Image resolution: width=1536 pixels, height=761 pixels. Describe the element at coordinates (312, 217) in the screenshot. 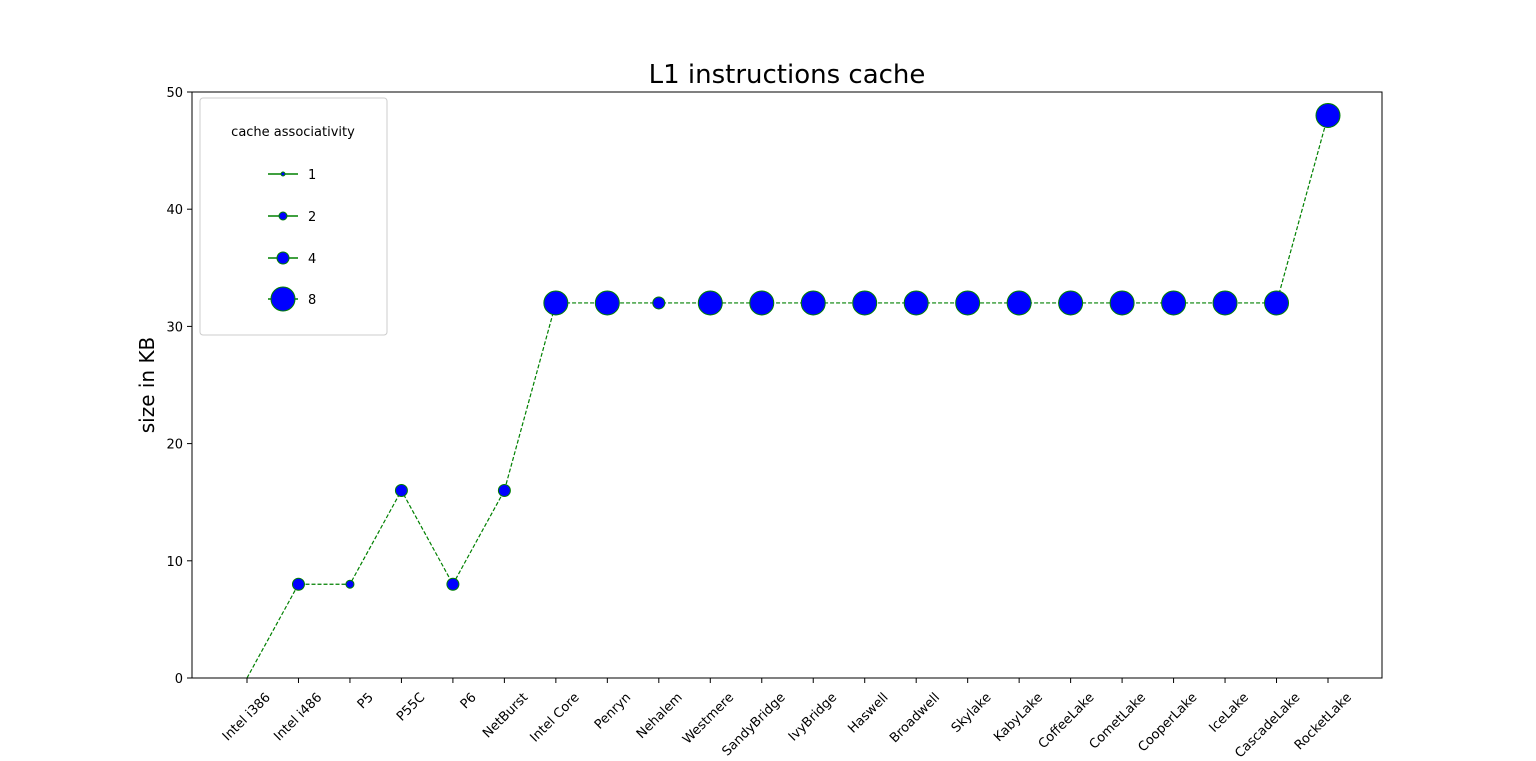

I see `legend-label: 2` at that location.